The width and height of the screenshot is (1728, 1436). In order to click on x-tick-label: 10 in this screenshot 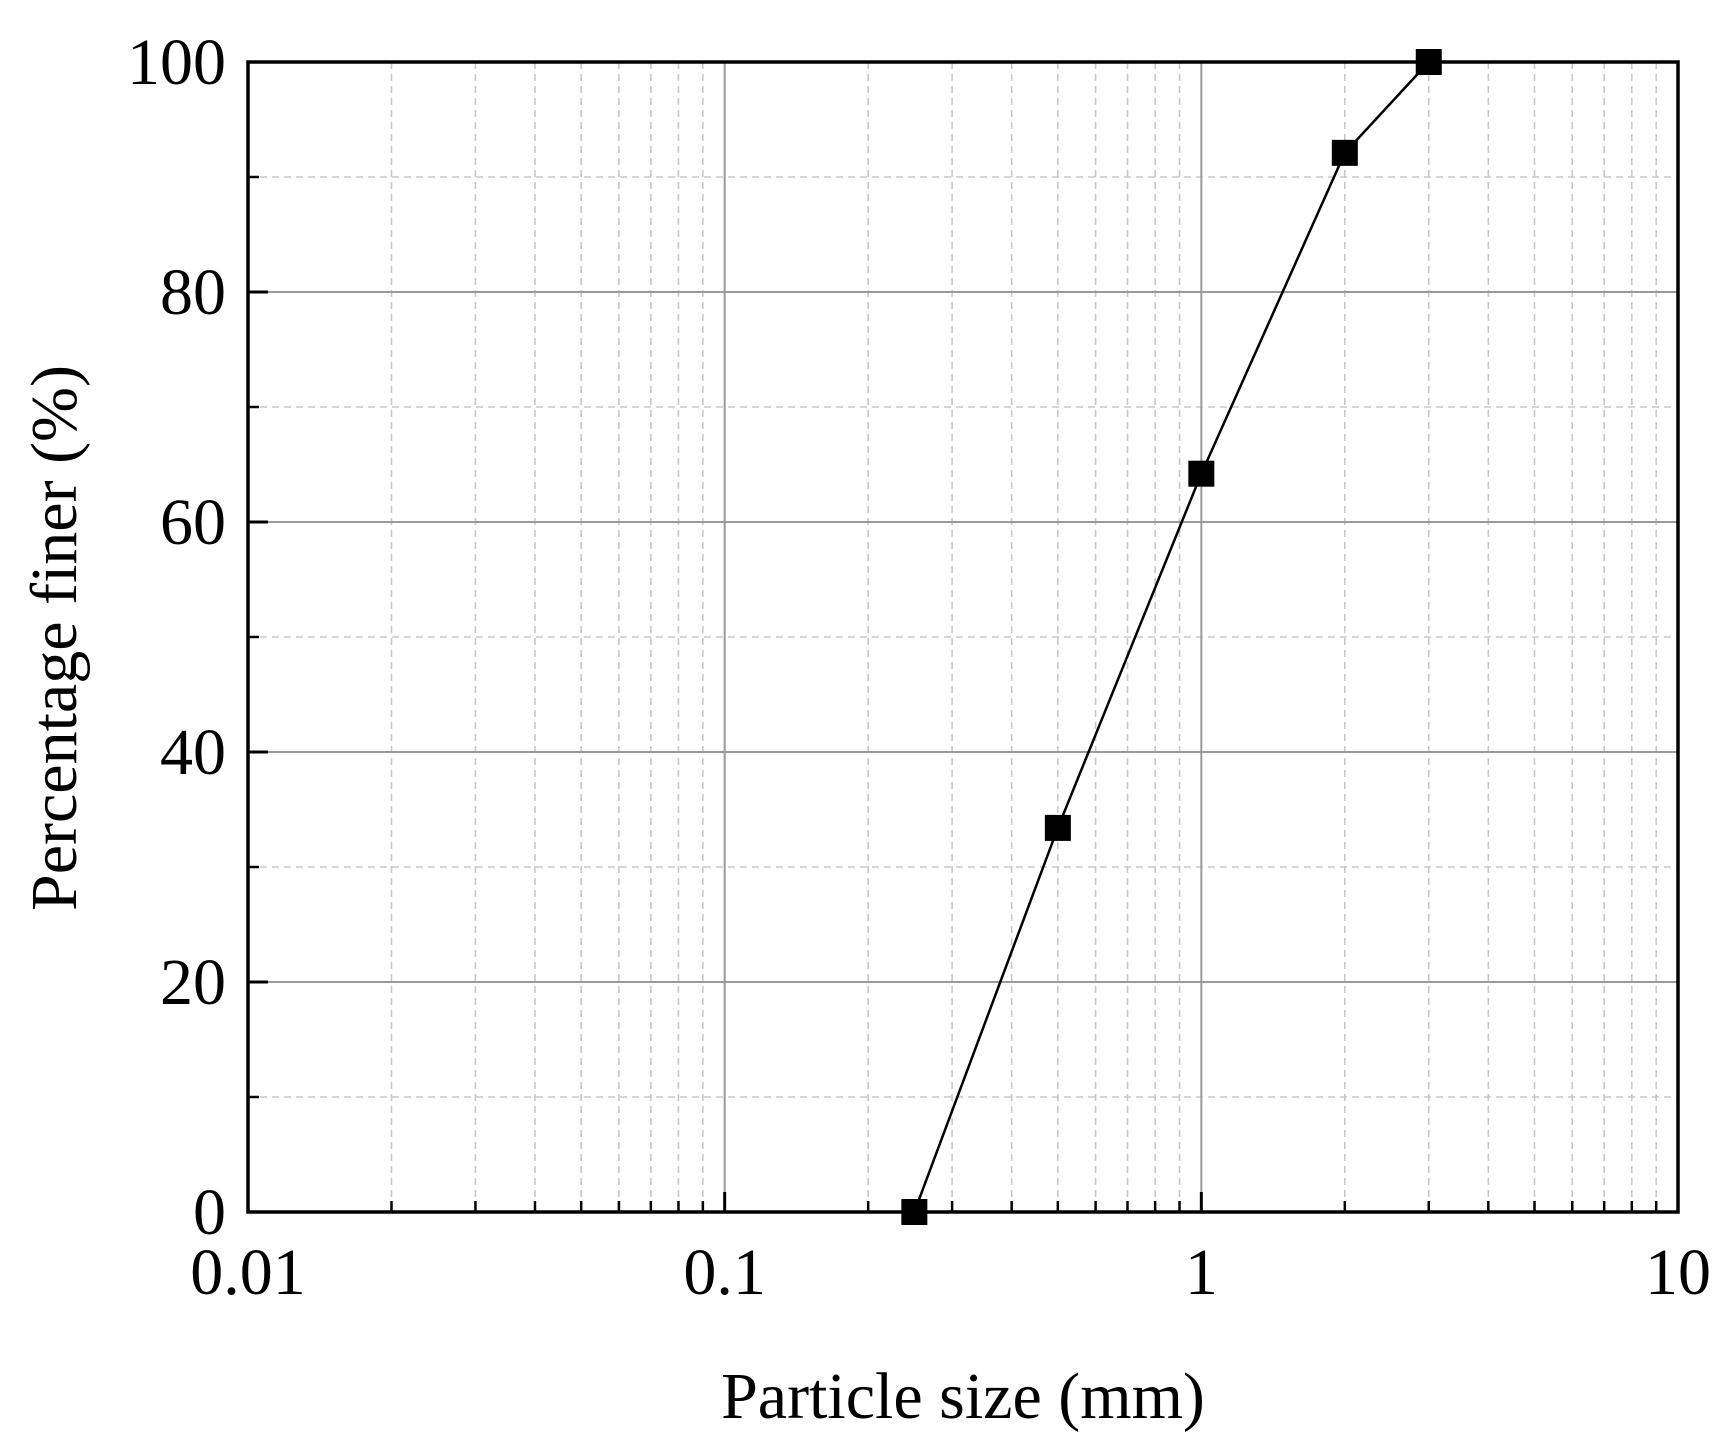, I will do `click(1678, 1272)`.